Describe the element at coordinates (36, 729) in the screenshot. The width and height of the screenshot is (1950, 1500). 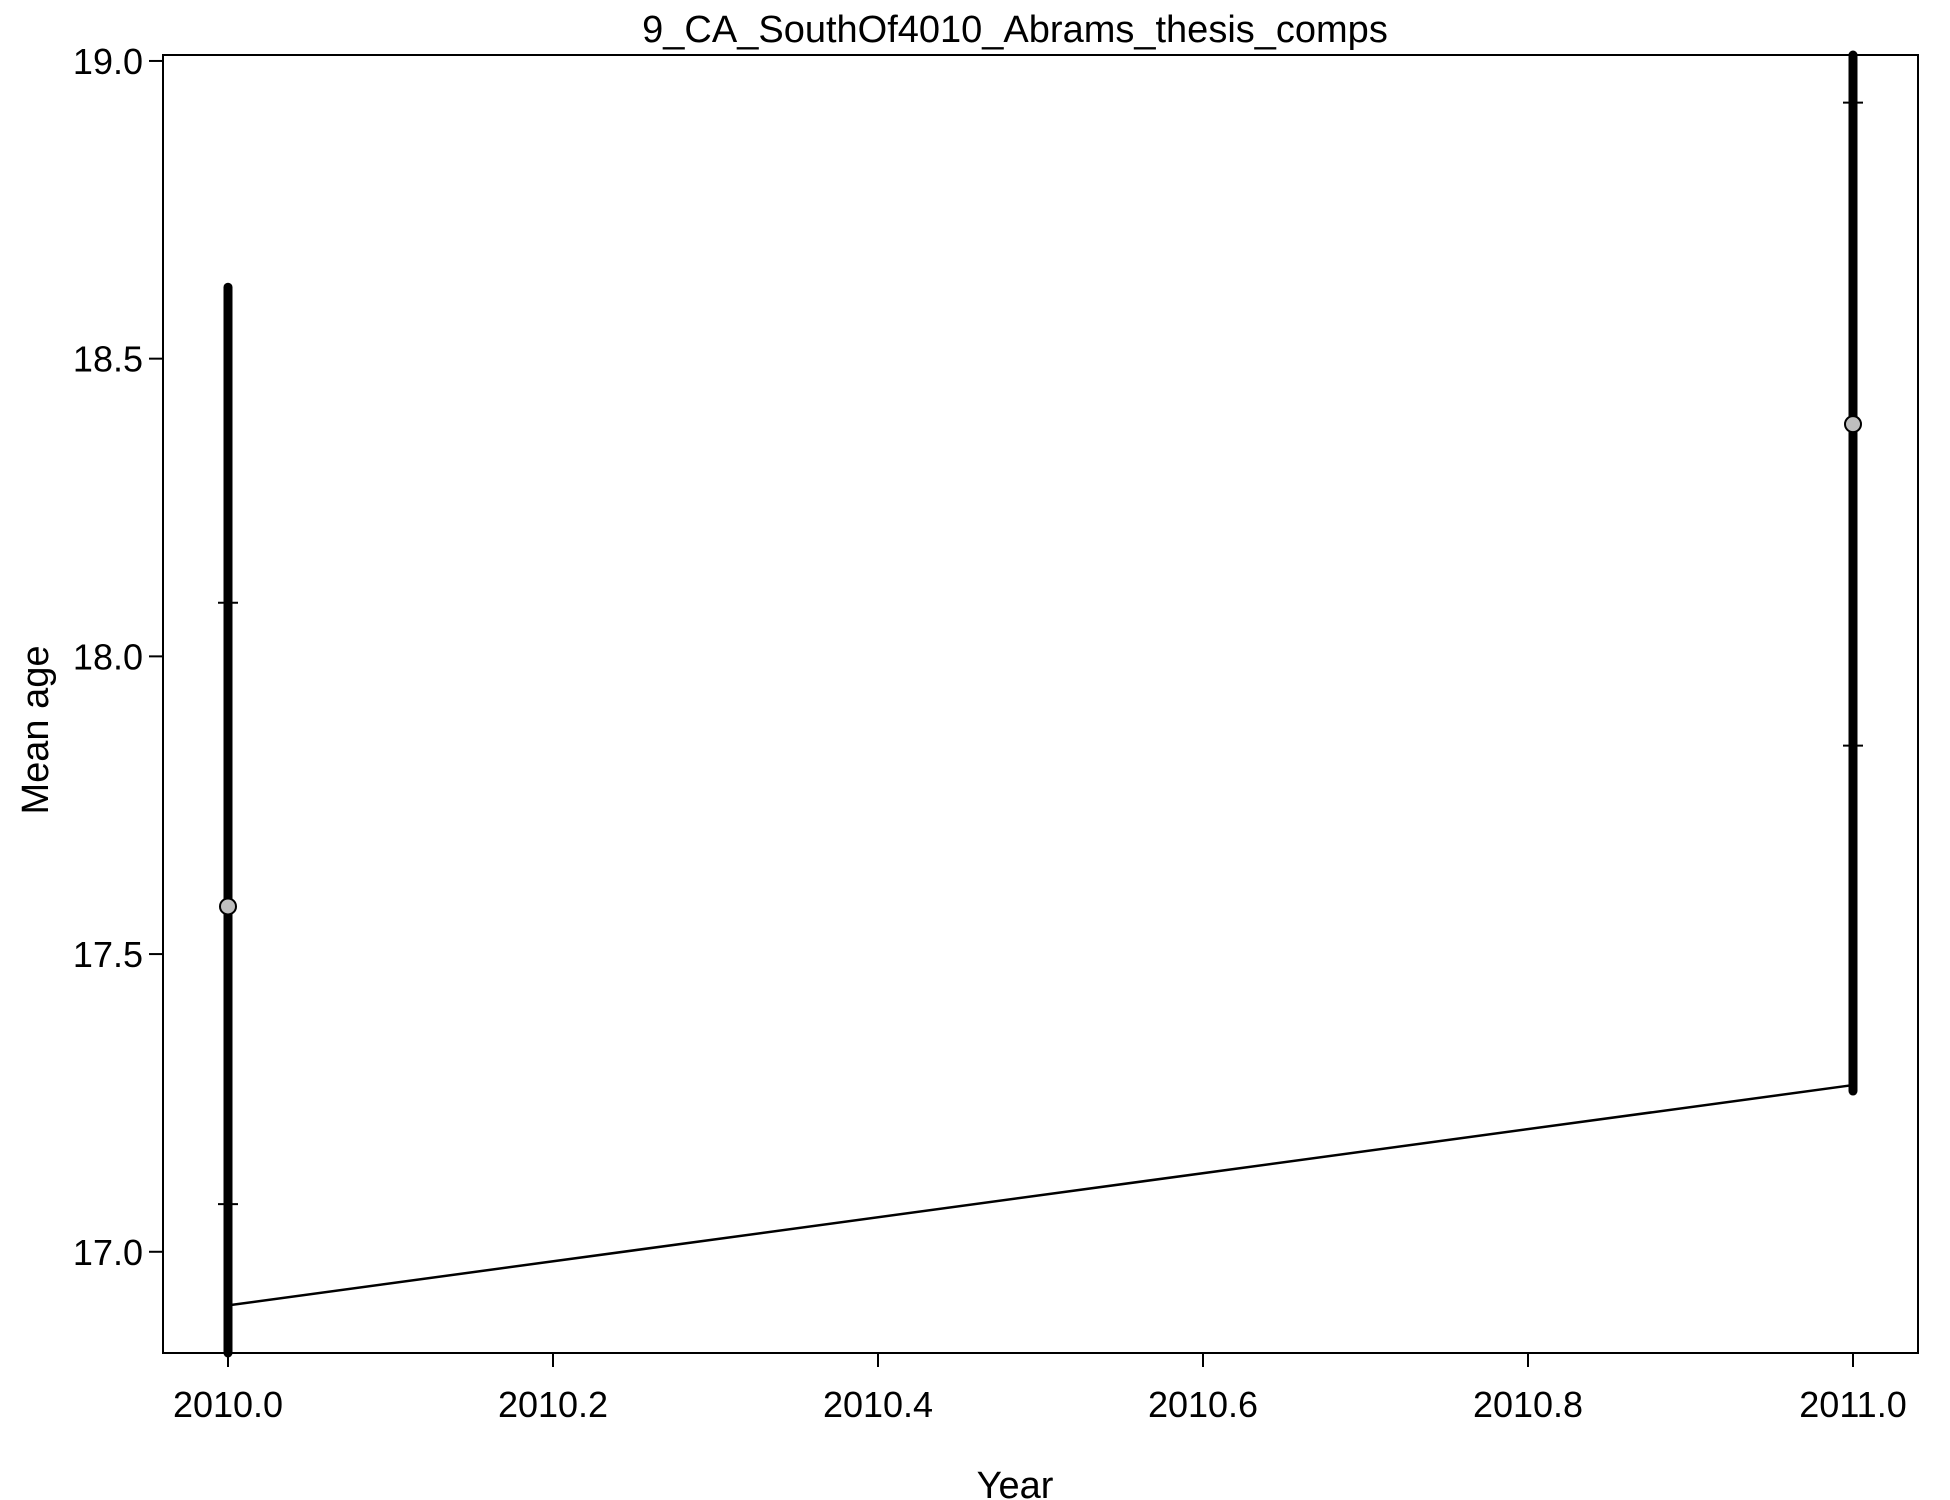
I see `y-axis-label: Mean age` at that location.